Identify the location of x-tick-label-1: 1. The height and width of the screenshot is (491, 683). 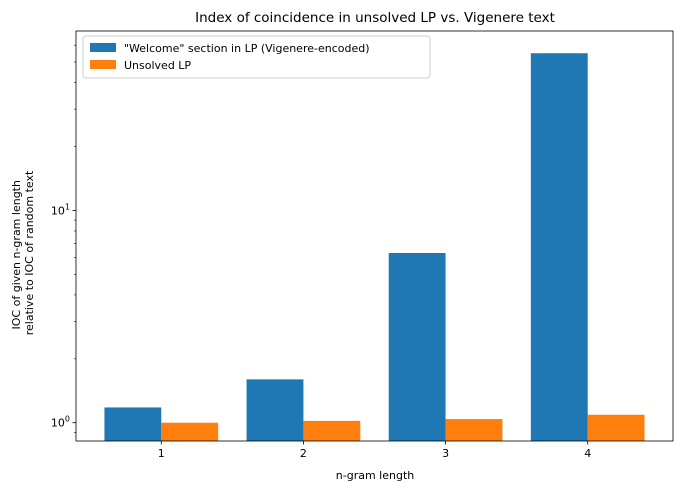
(161, 453).